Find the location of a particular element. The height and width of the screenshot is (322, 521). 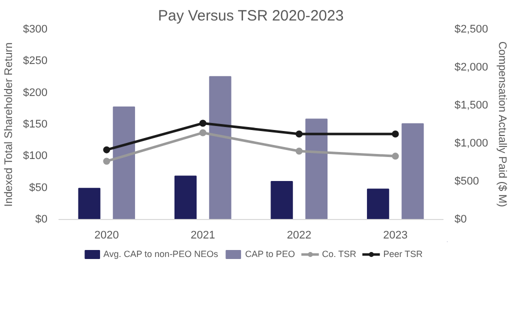

y-axis-title: Indexed Total Shareholder Return is located at coordinates (9, 124).